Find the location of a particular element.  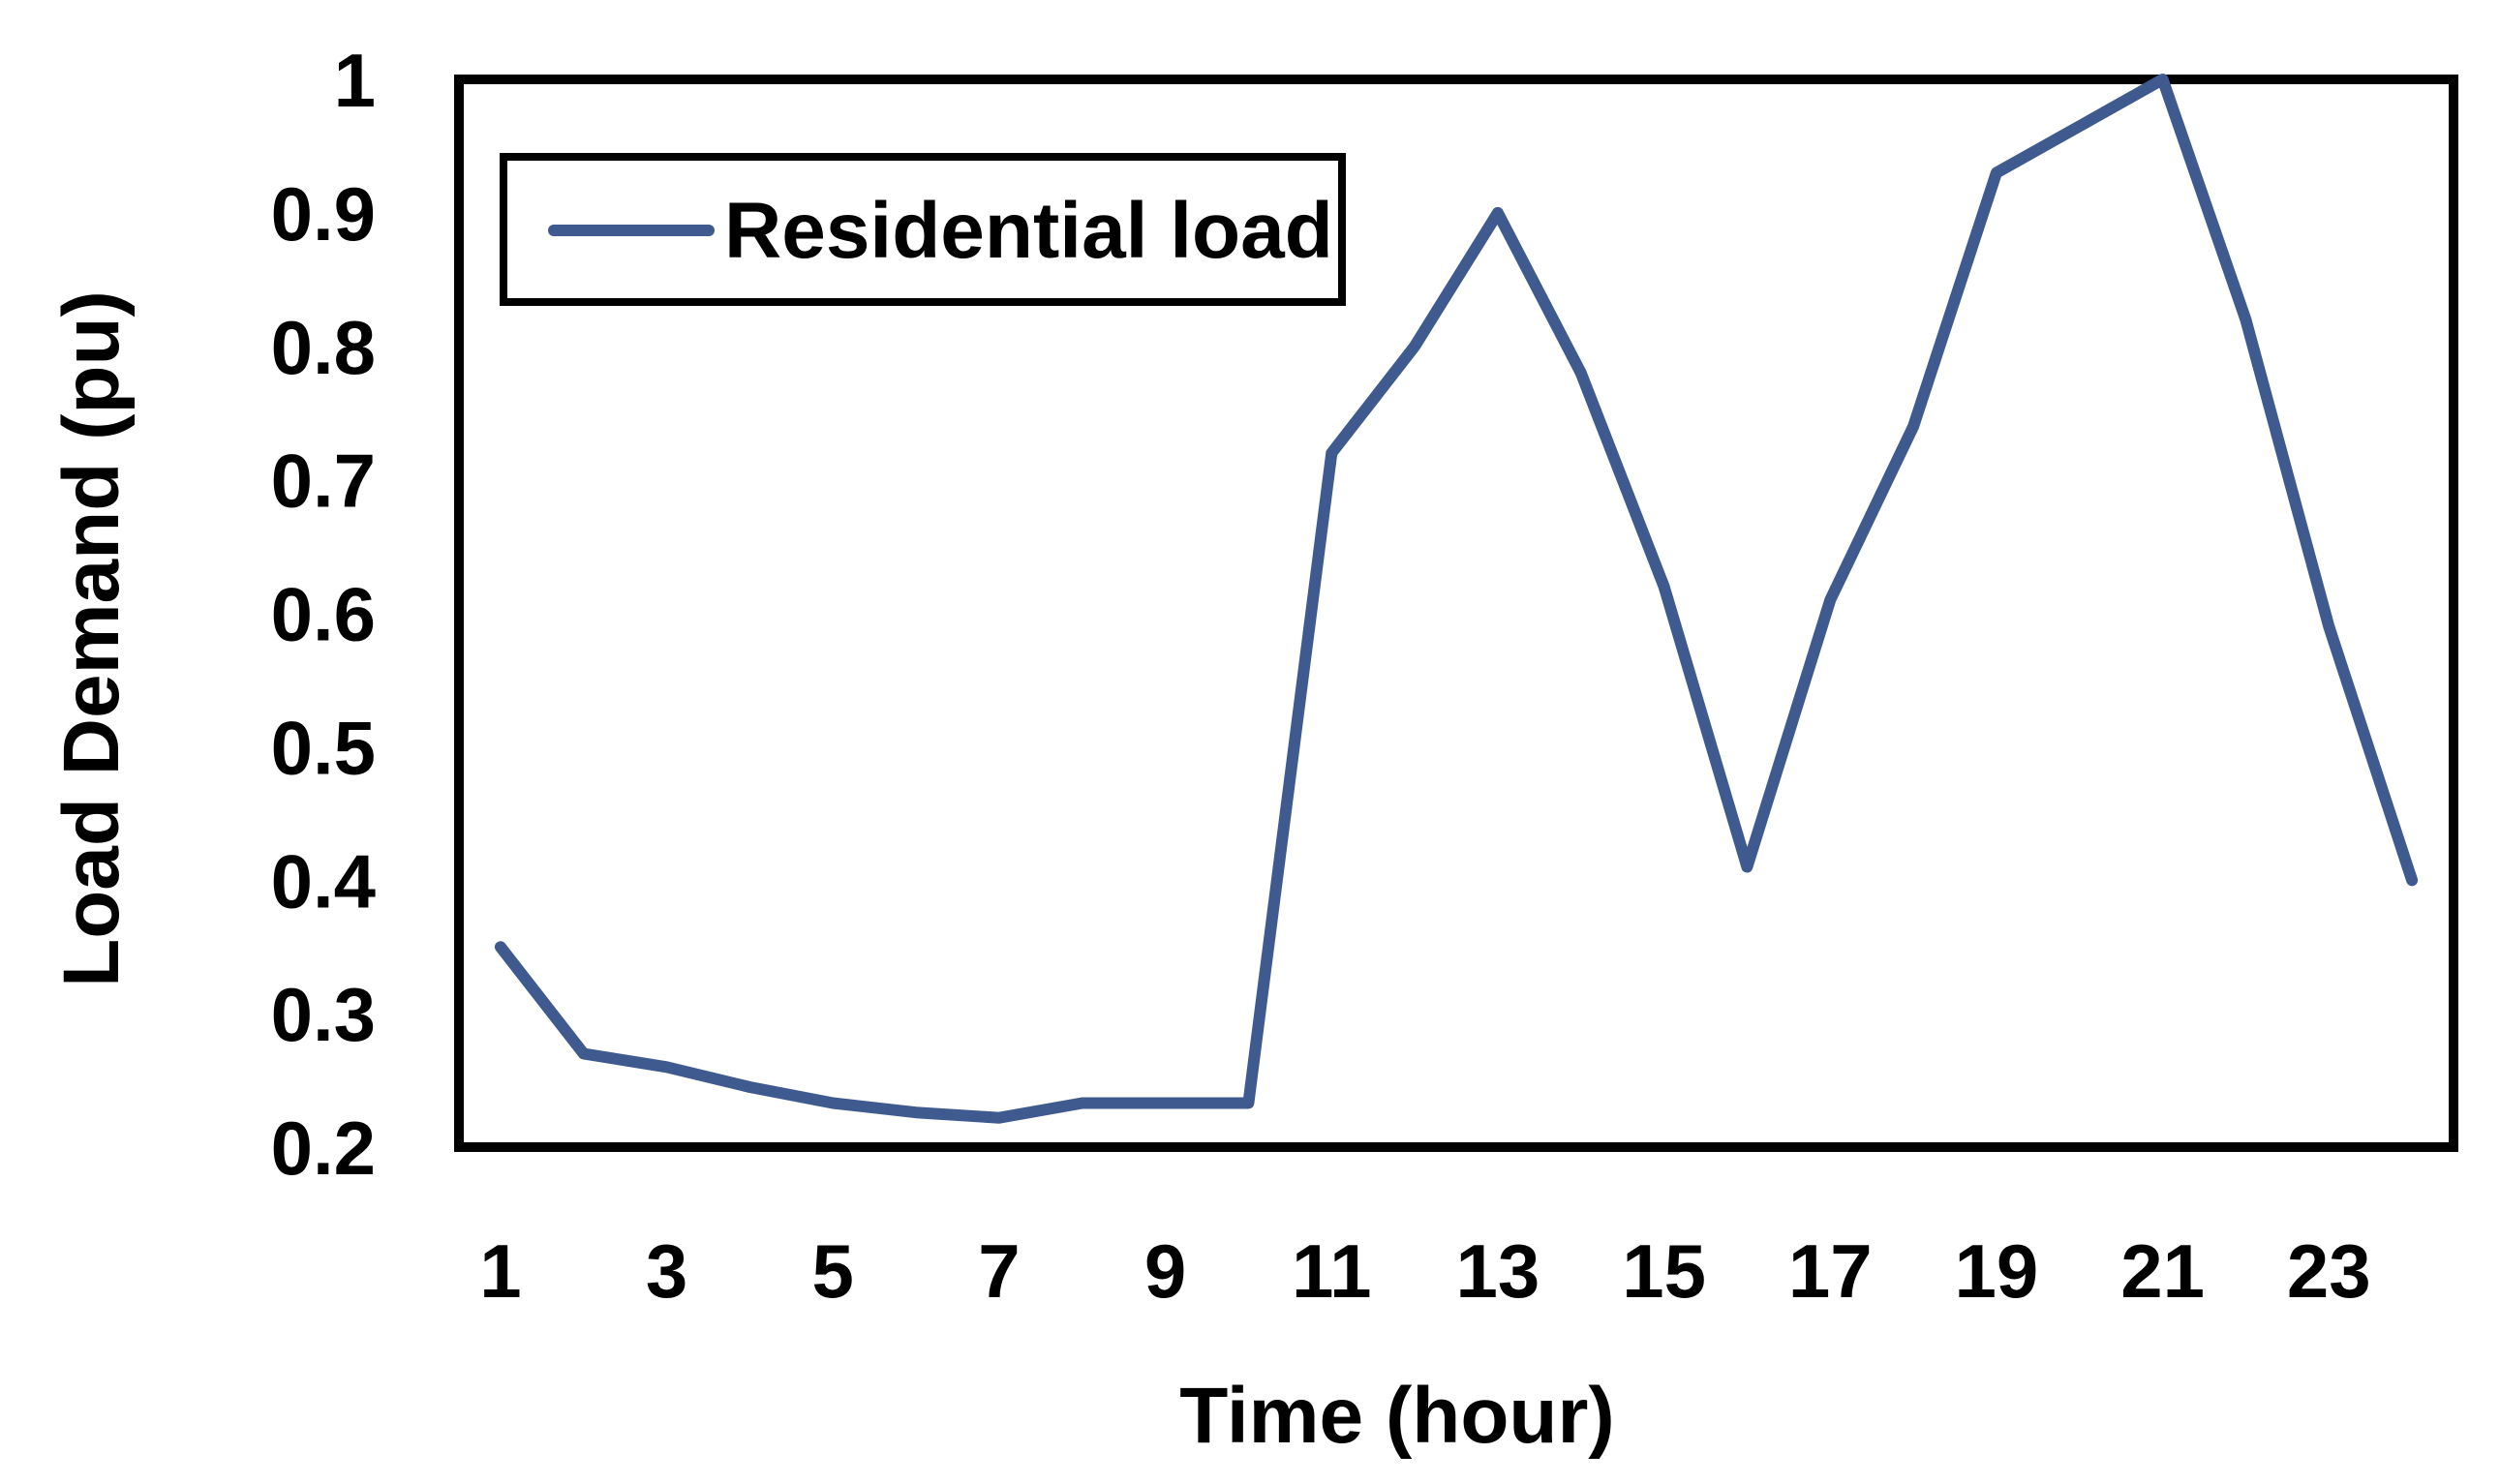

y-axis-title: Load Demand (pu) is located at coordinates (91, 638).